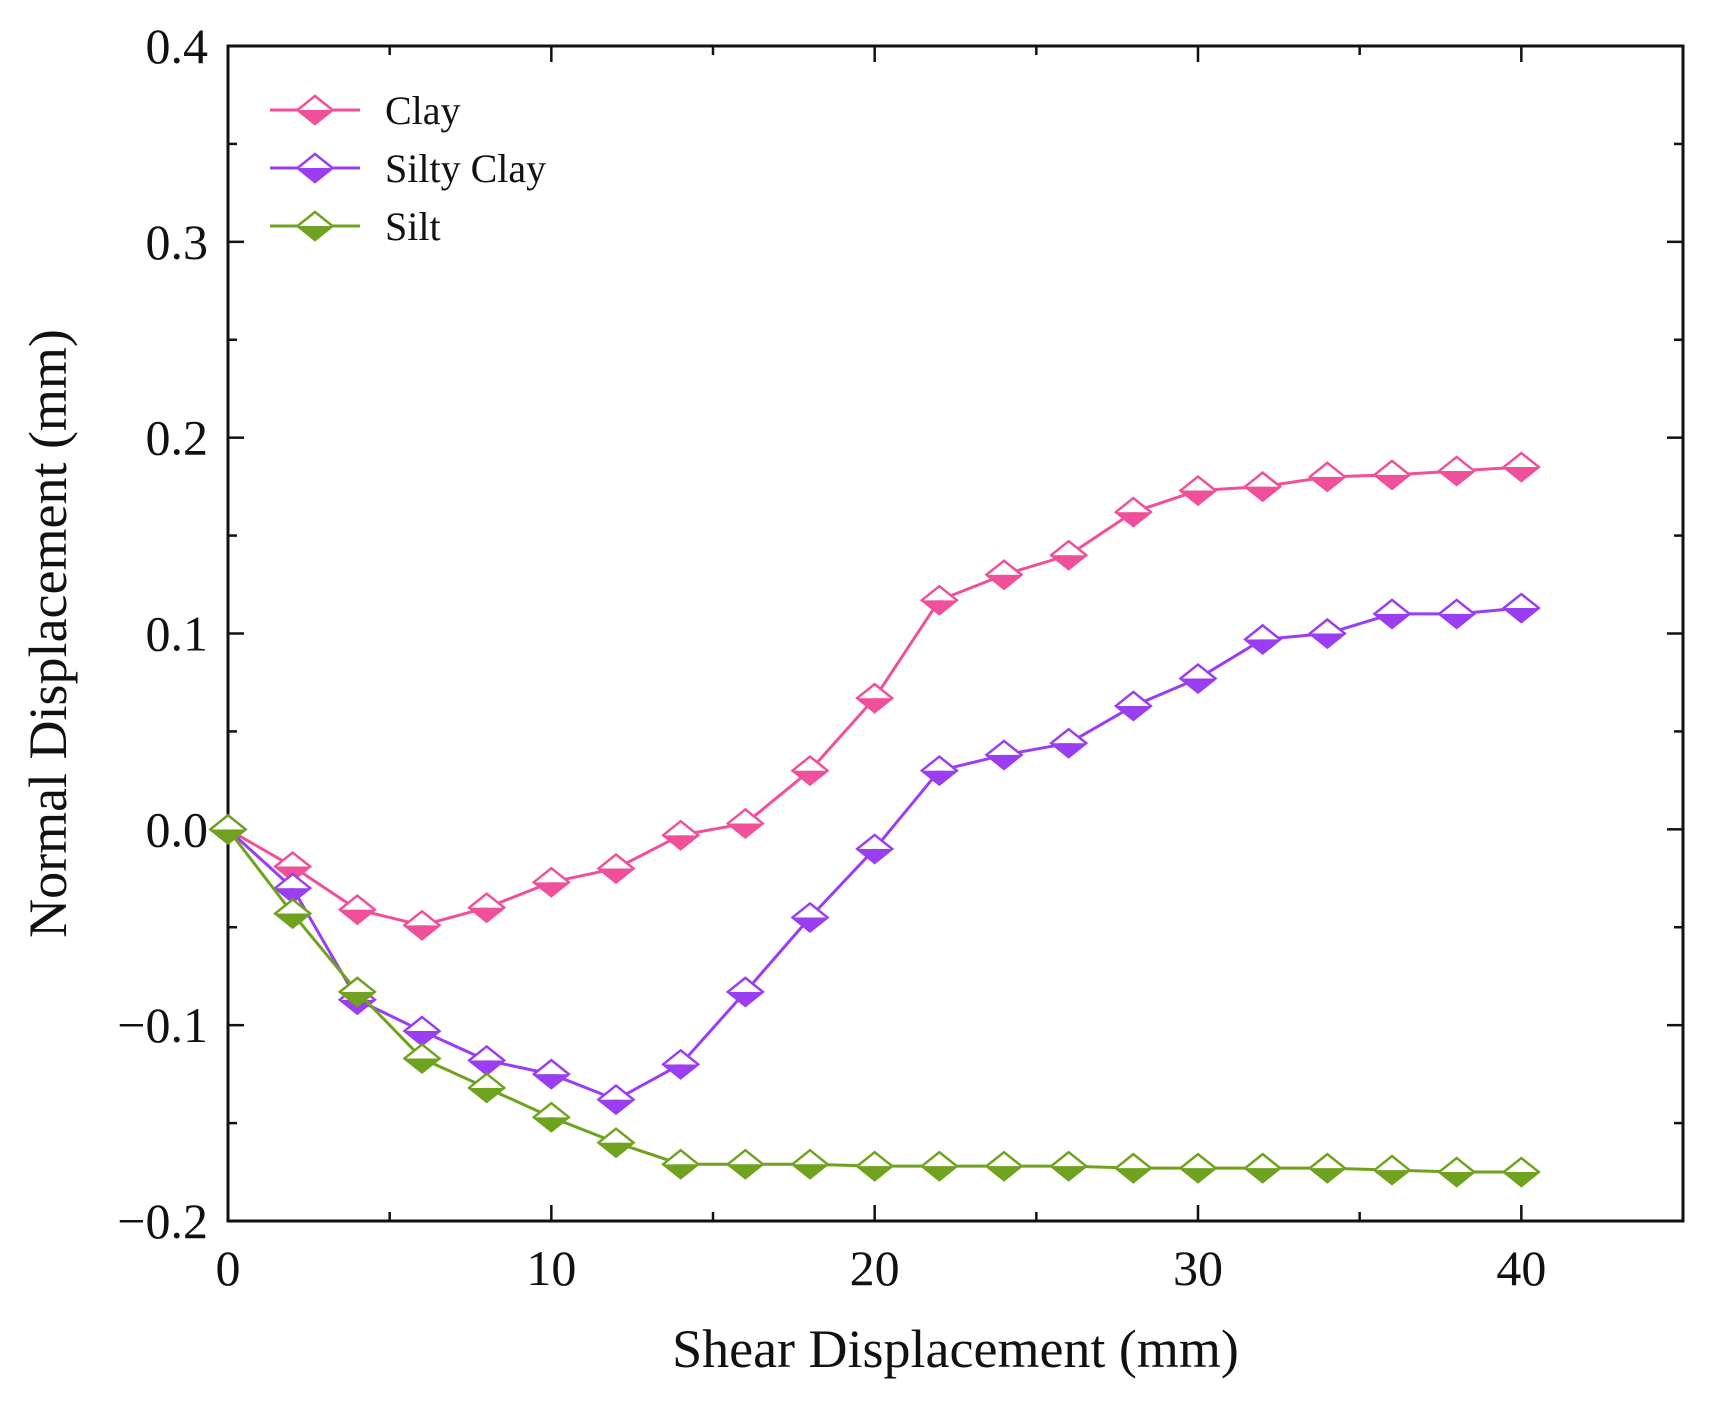  What do you see at coordinates (423, 110) in the screenshot?
I see `legend-label-clay: Clay` at bounding box center [423, 110].